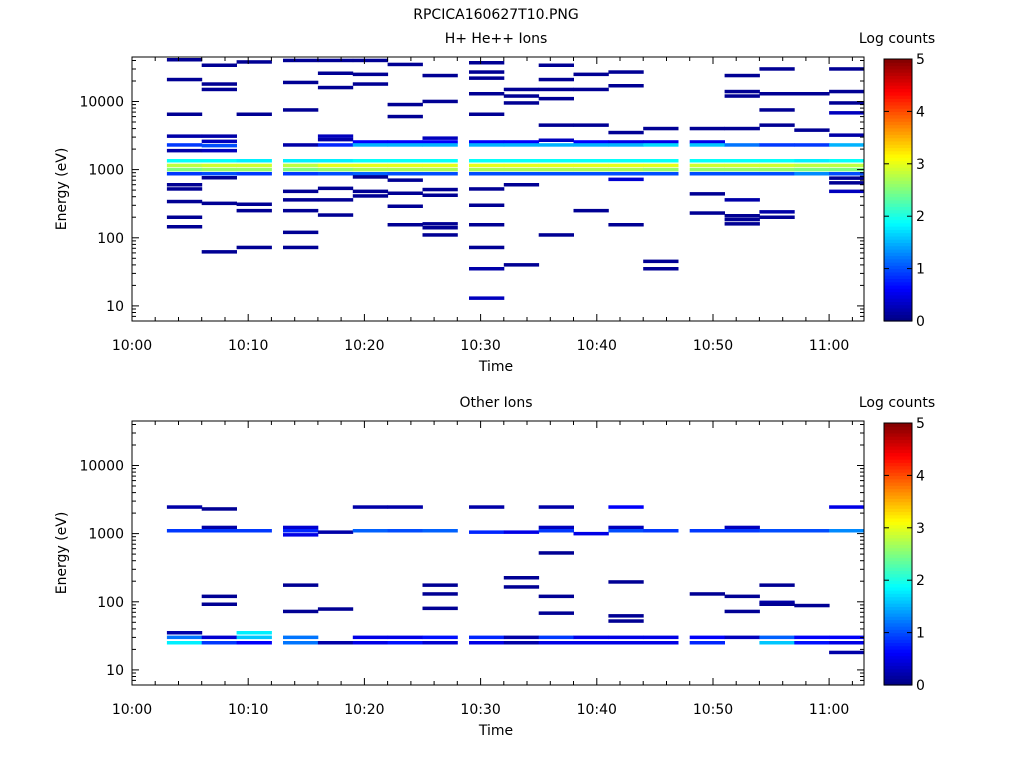  Describe the element at coordinates (248, 346) in the screenshot. I see `x-tick-label: 10:10` at that location.